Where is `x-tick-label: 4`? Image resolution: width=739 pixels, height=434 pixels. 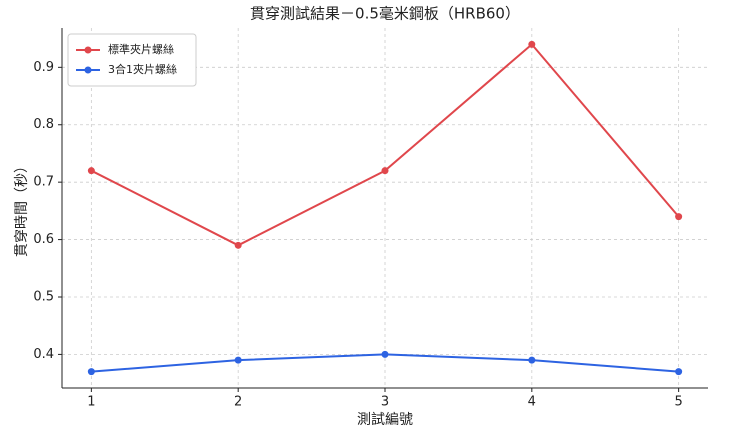 x-tick-label: 4 is located at coordinates (532, 402).